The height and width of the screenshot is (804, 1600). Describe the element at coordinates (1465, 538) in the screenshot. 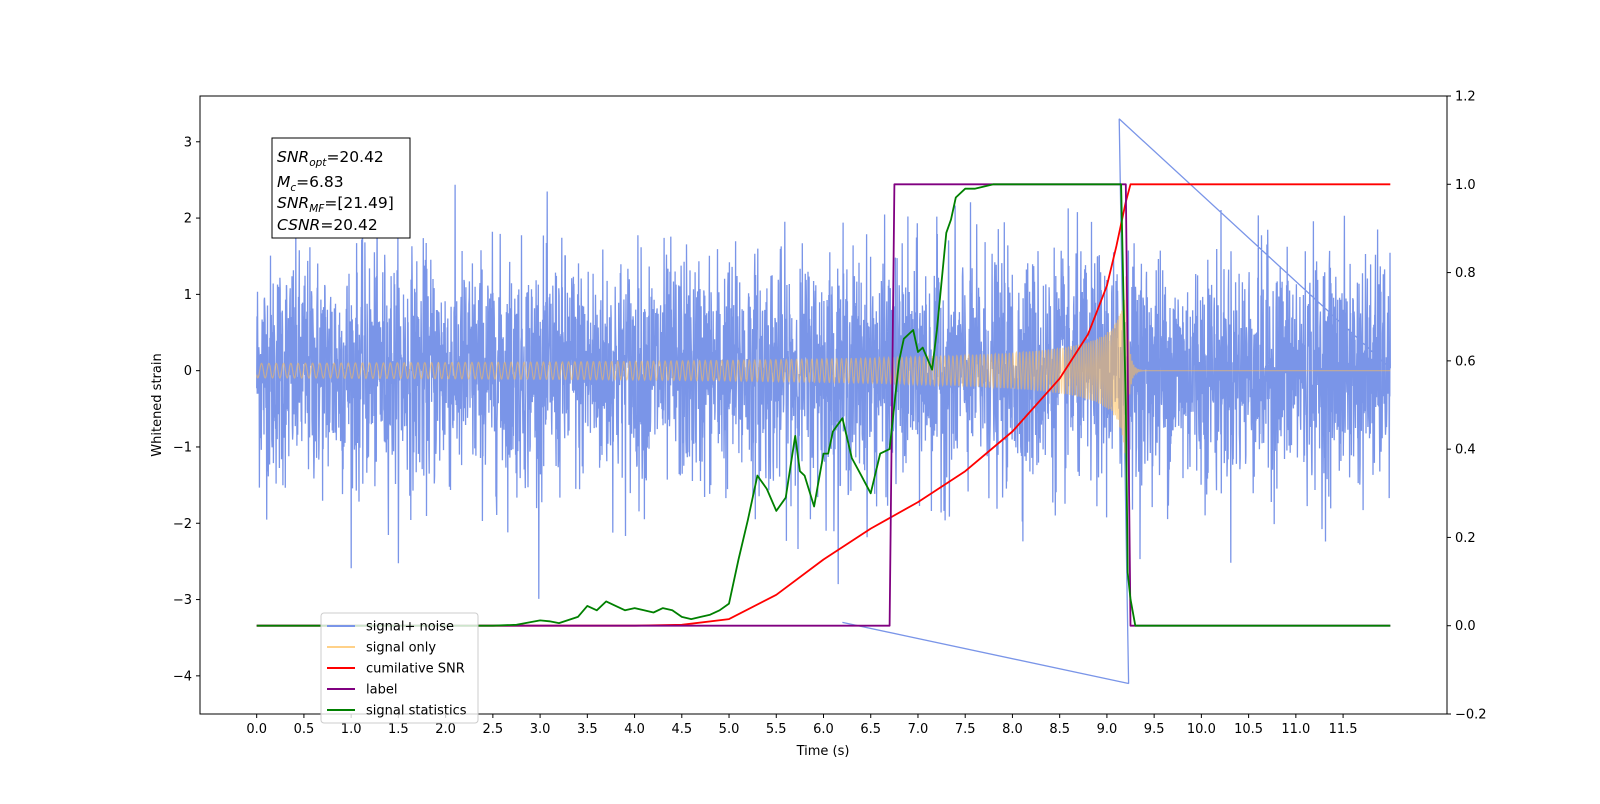

I see `y-right-tick-label: 0.2` at that location.